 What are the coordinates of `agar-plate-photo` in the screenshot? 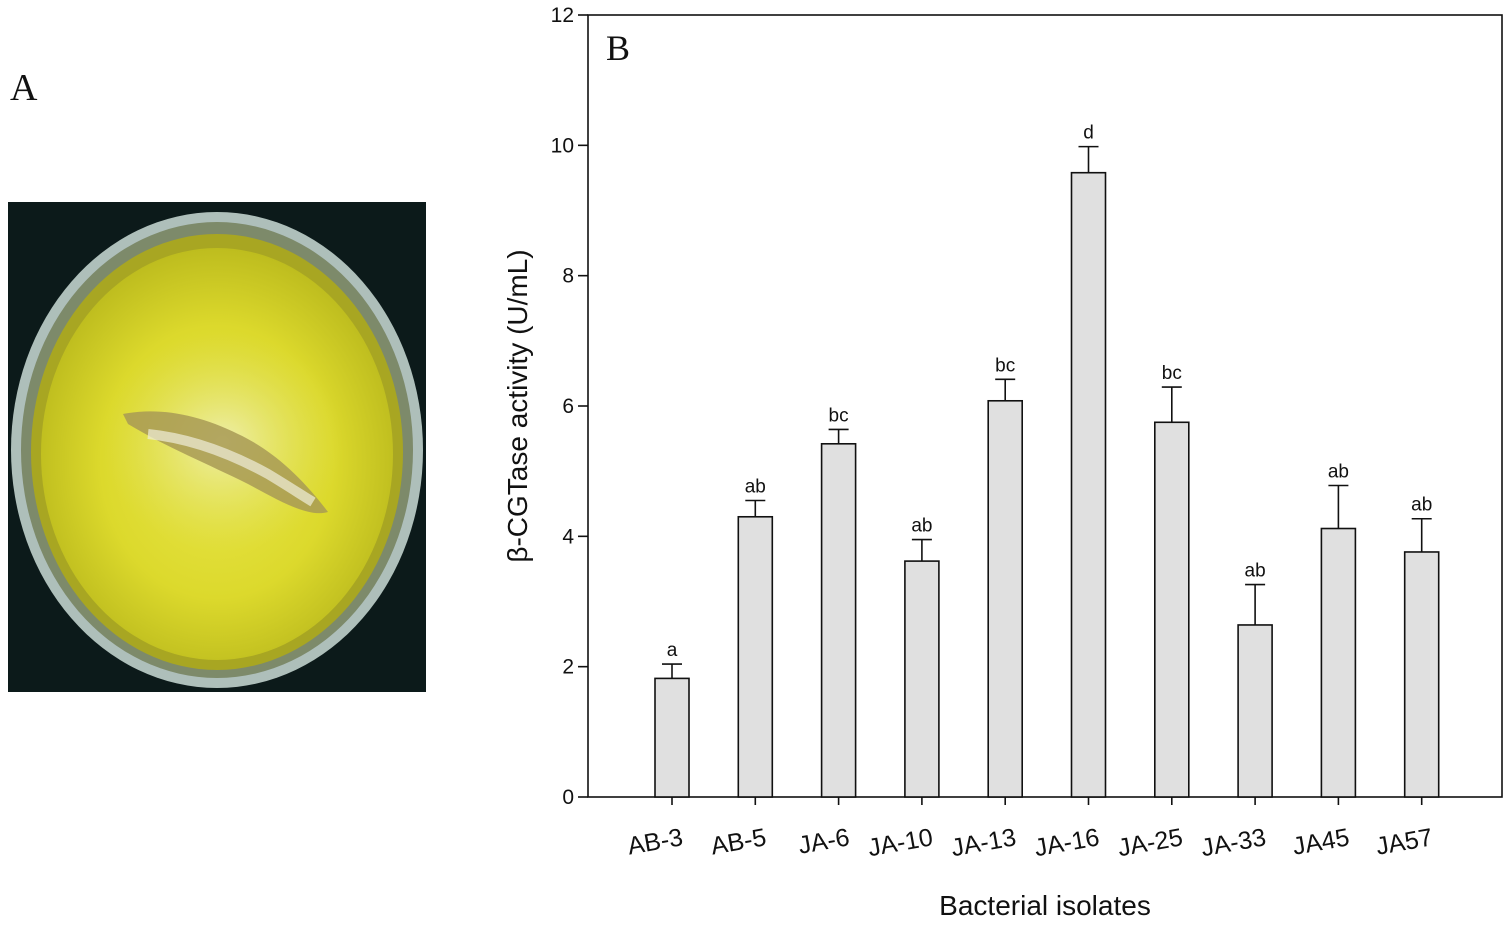 It's located at (217, 447).